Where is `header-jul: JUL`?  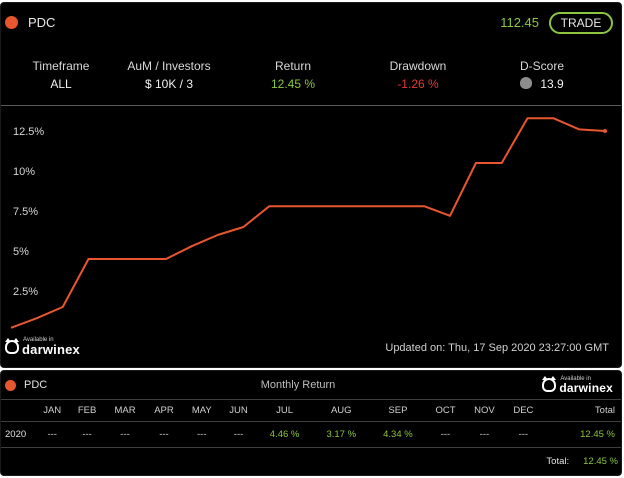 header-jul: JUL is located at coordinates (284, 410).